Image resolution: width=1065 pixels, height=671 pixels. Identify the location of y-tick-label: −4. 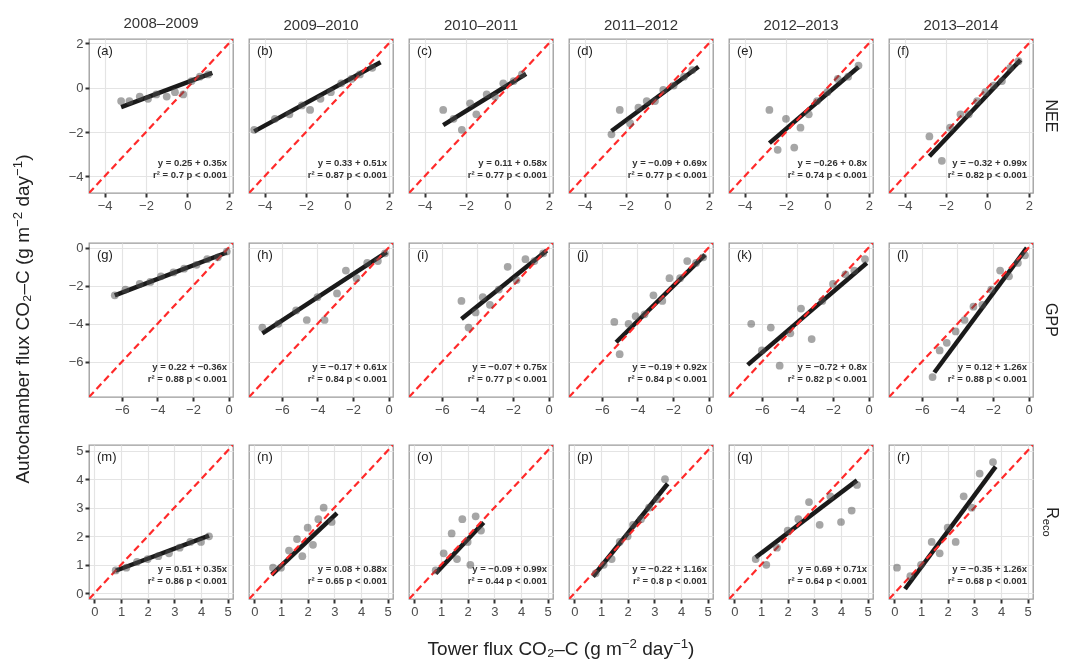
(76, 176).